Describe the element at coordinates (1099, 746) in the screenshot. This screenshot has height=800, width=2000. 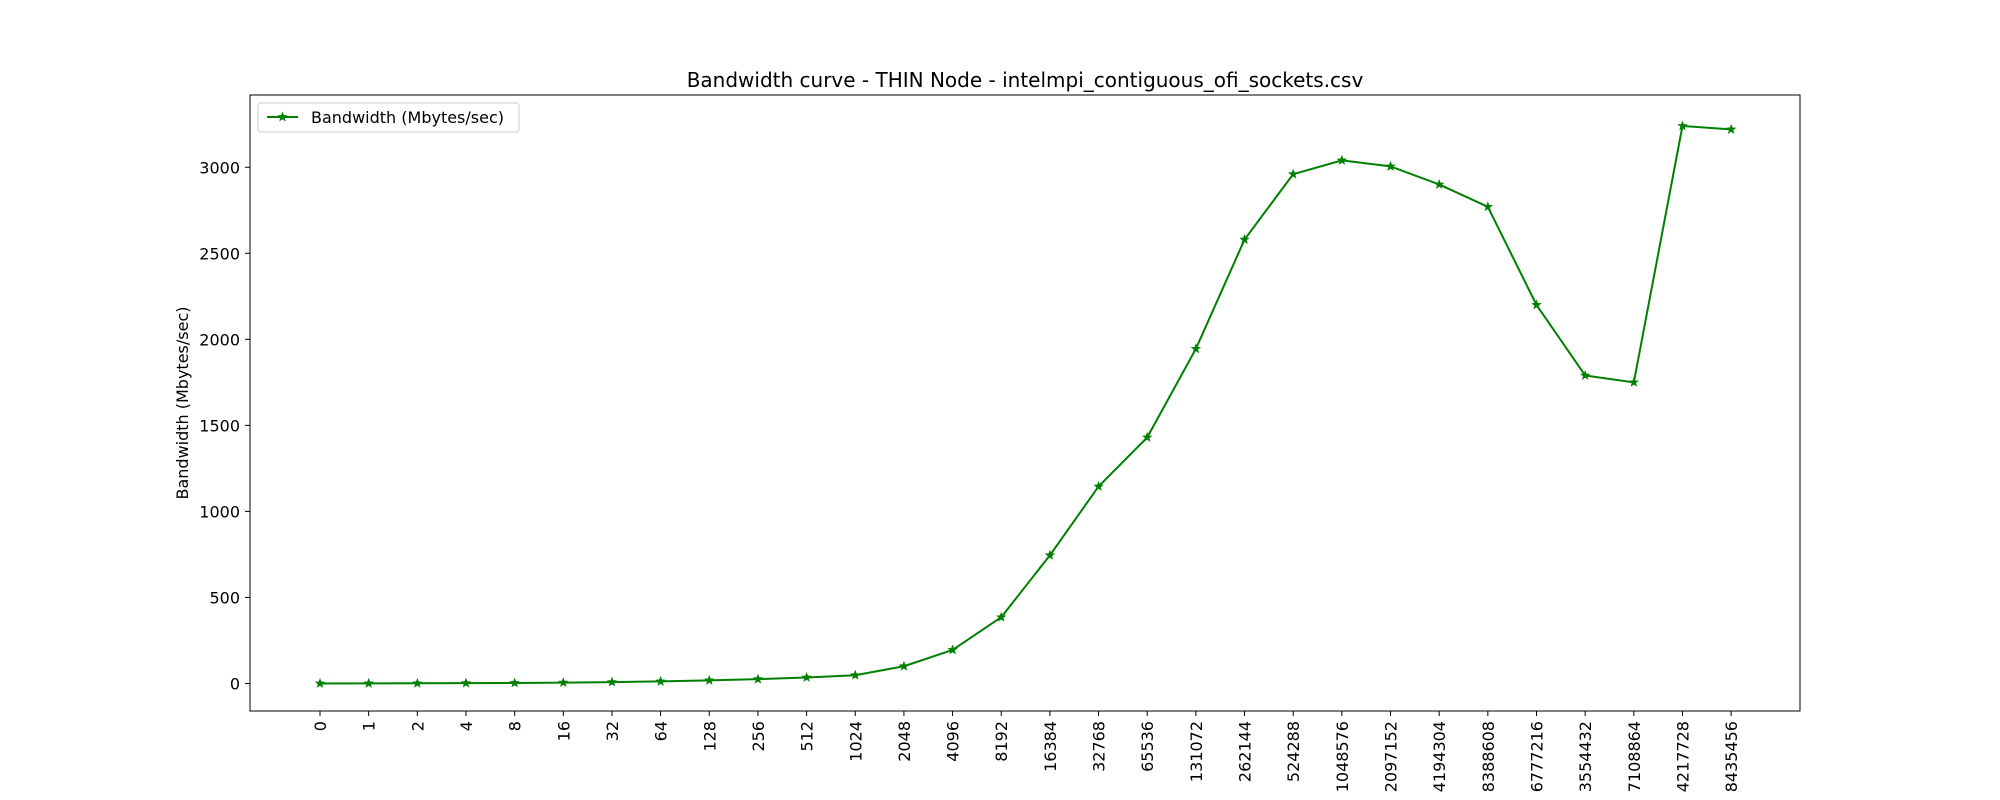
I see `x-tick-label: 32768` at that location.